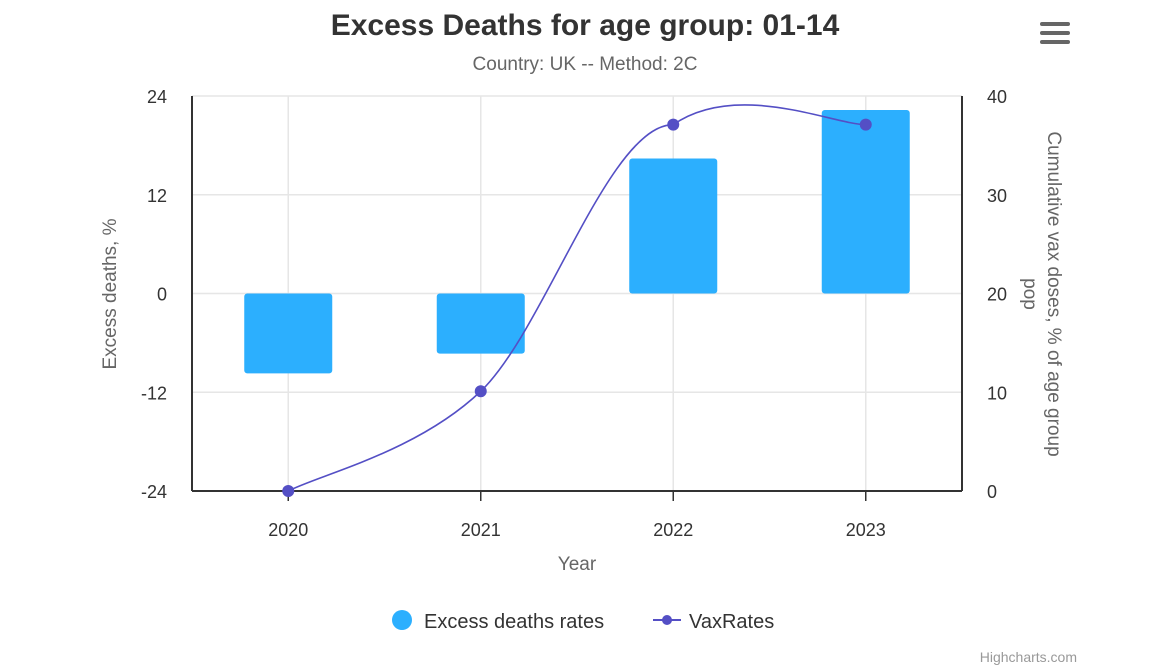  I want to click on x-tick-label: 2023, so click(866, 530).